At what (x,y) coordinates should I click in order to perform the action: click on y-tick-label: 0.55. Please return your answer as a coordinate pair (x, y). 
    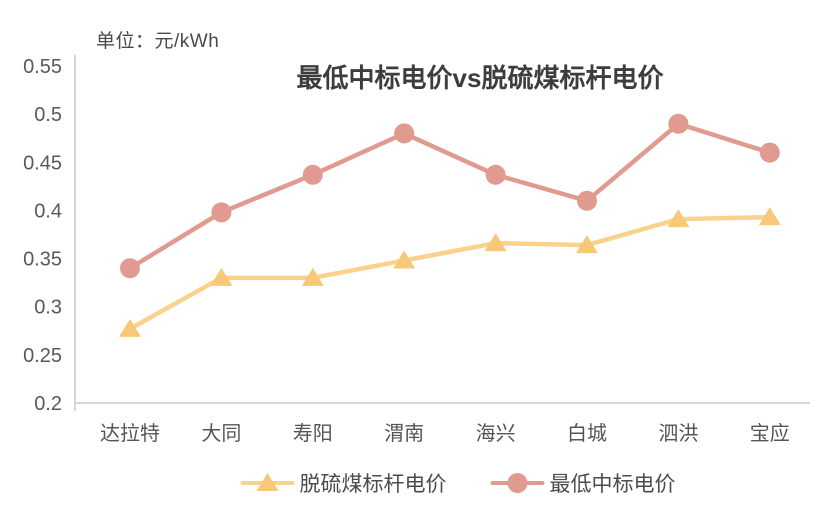
    Looking at the image, I should click on (42, 67).